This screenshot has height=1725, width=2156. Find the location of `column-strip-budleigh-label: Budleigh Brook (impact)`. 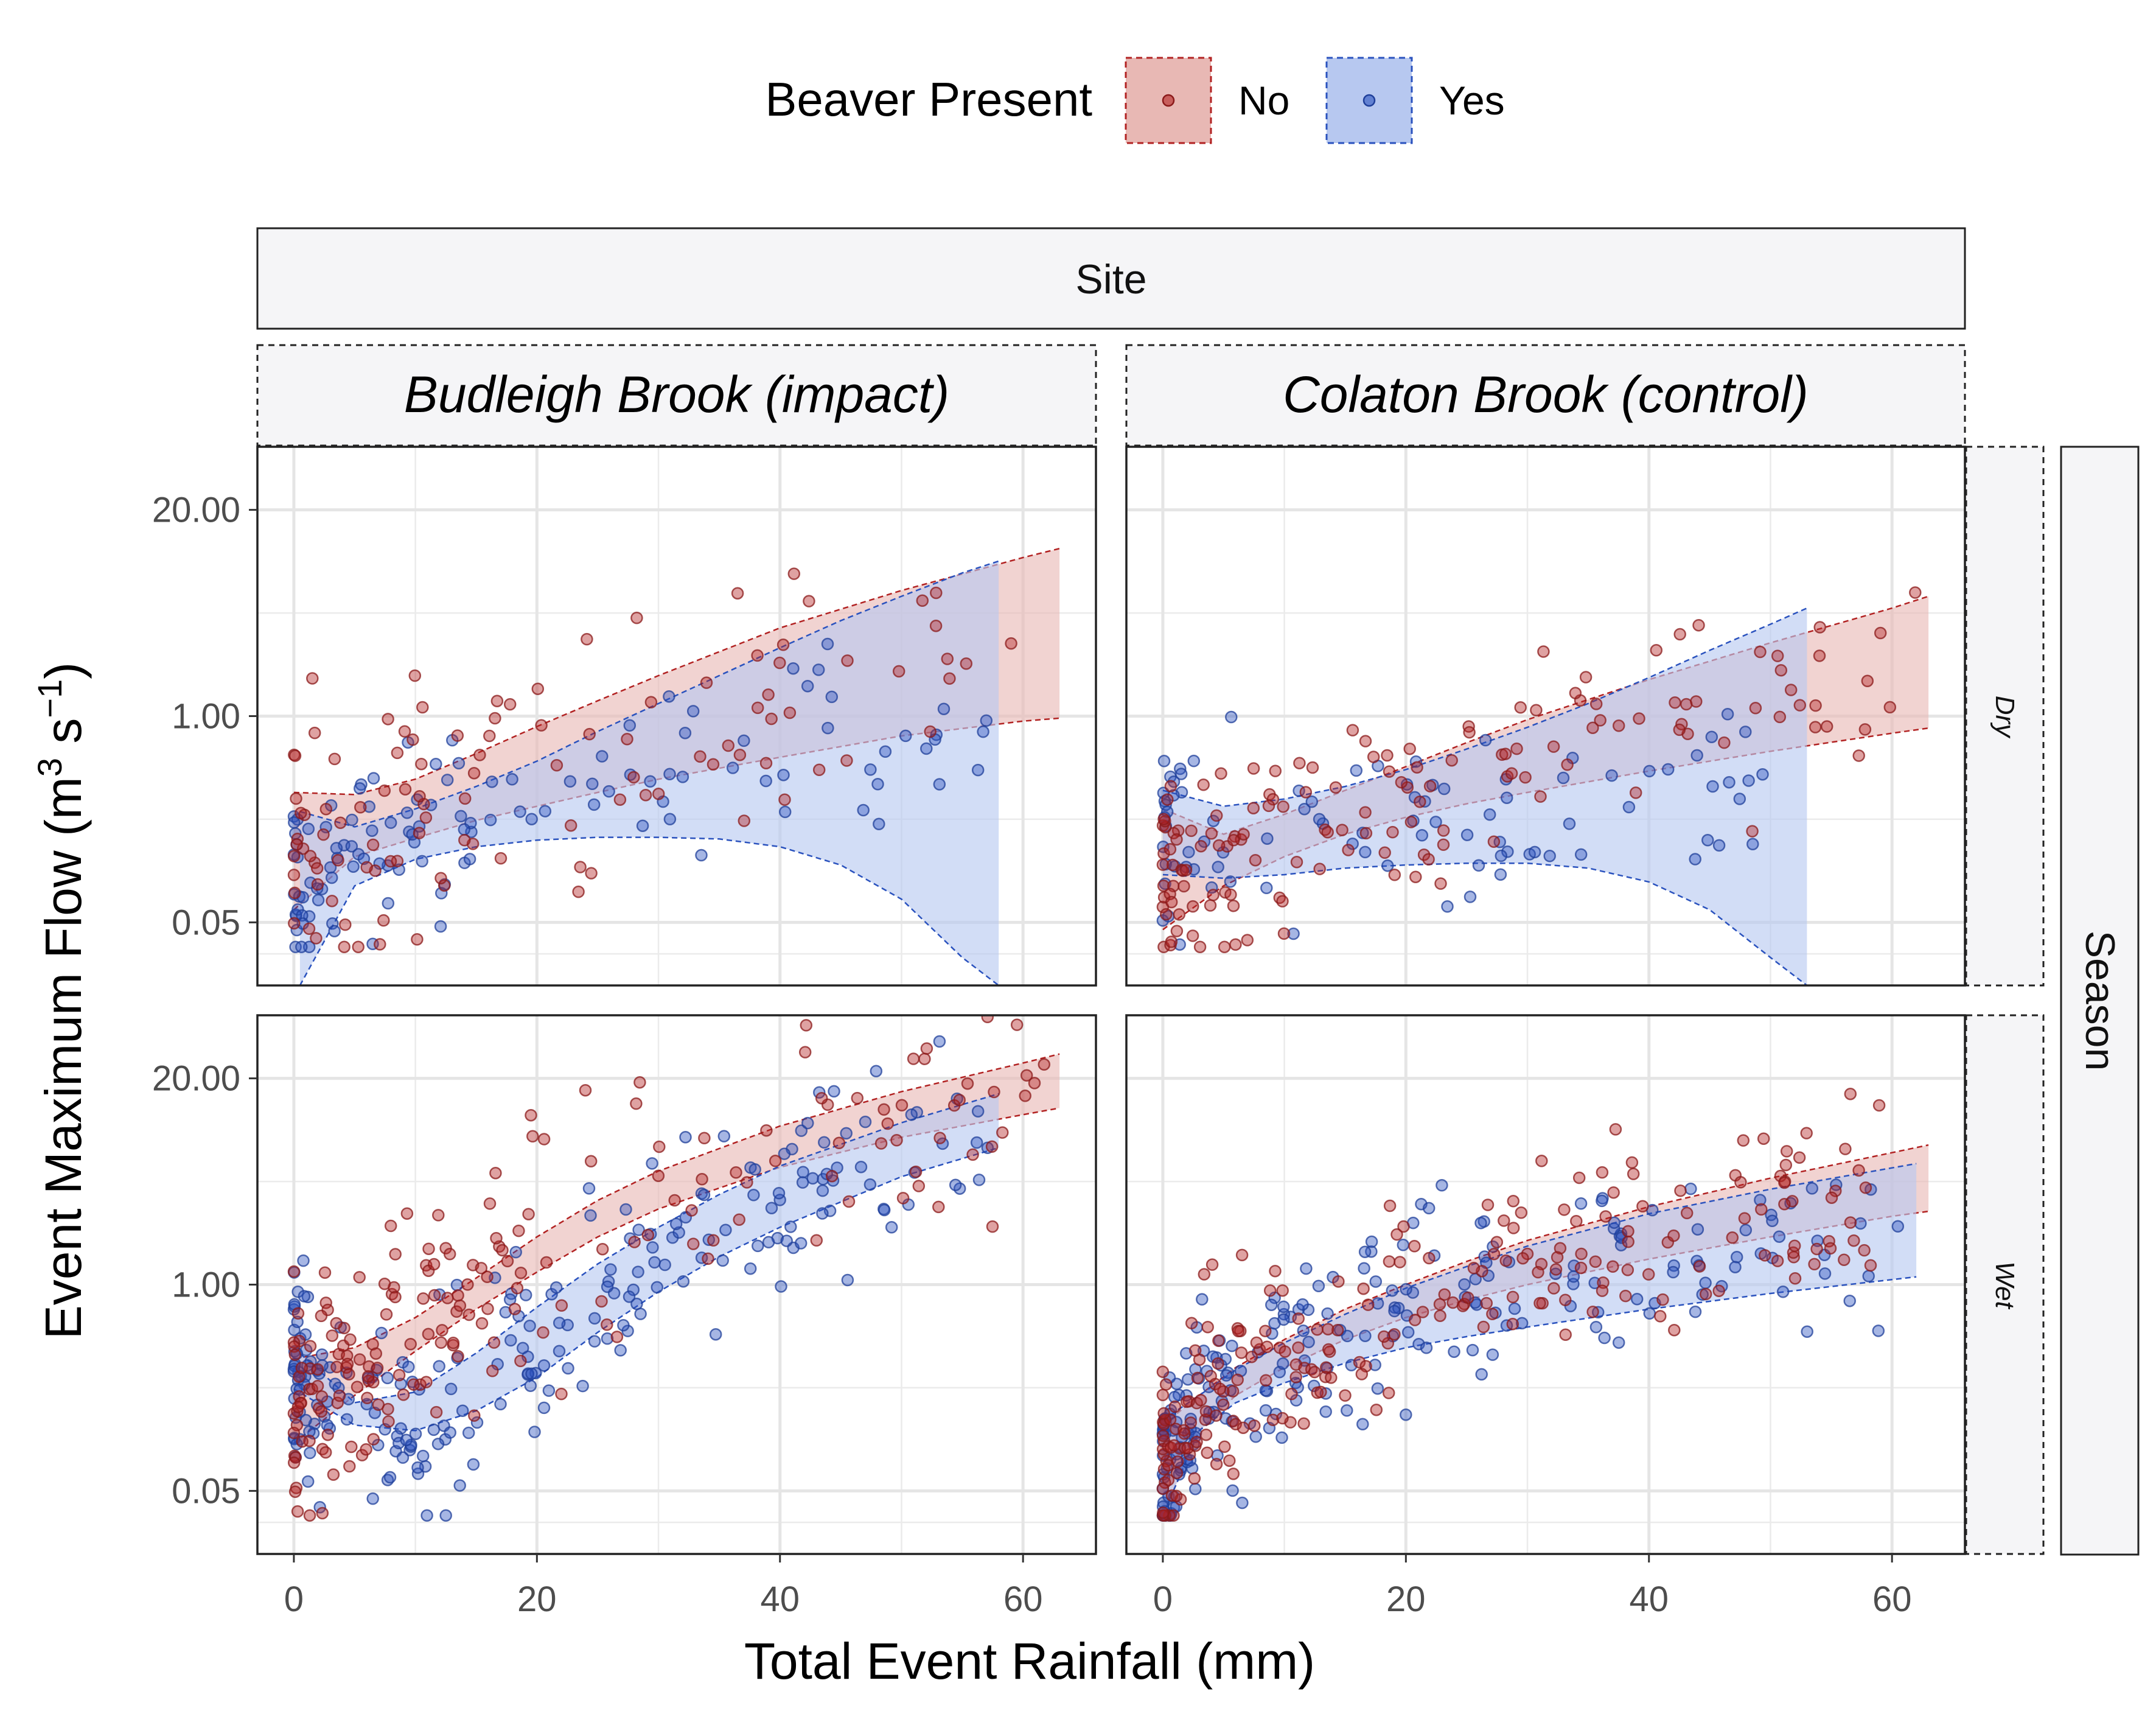

column-strip-budleigh-label: Budleigh Brook (impact) is located at coordinates (676, 394).